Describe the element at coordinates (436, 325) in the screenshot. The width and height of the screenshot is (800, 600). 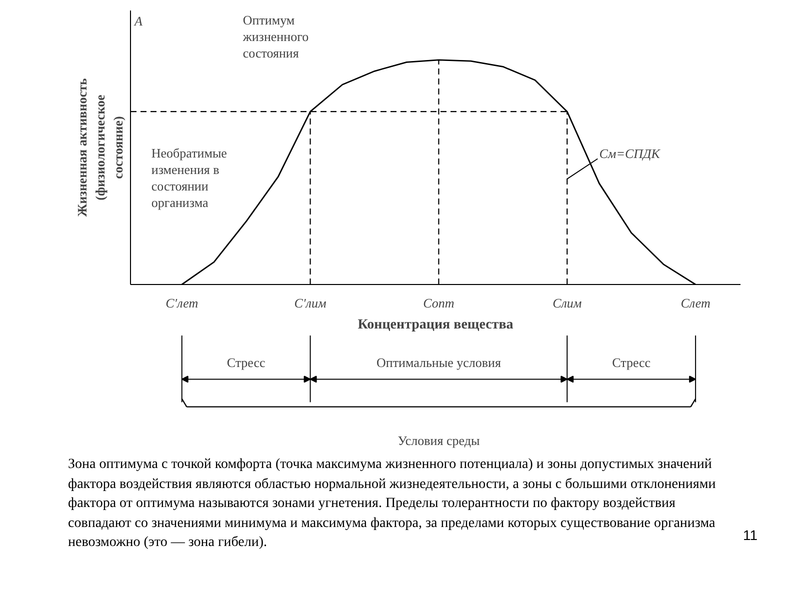
I see `x-axis-title: Концентрация вещества` at that location.